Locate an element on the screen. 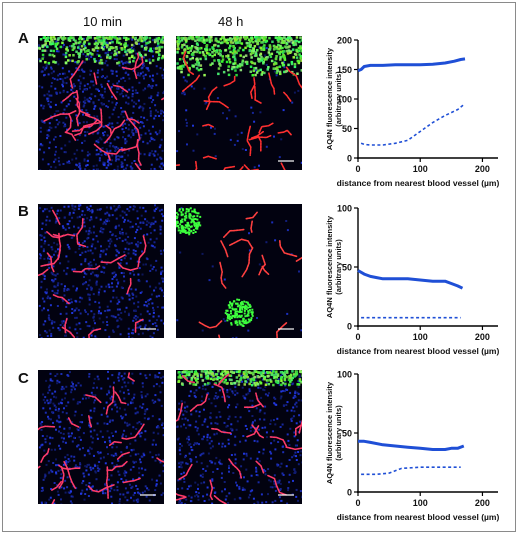 Image resolution: width=520 pixels, height=536 pixels. micrograph-a-48h is located at coordinates (239, 103).